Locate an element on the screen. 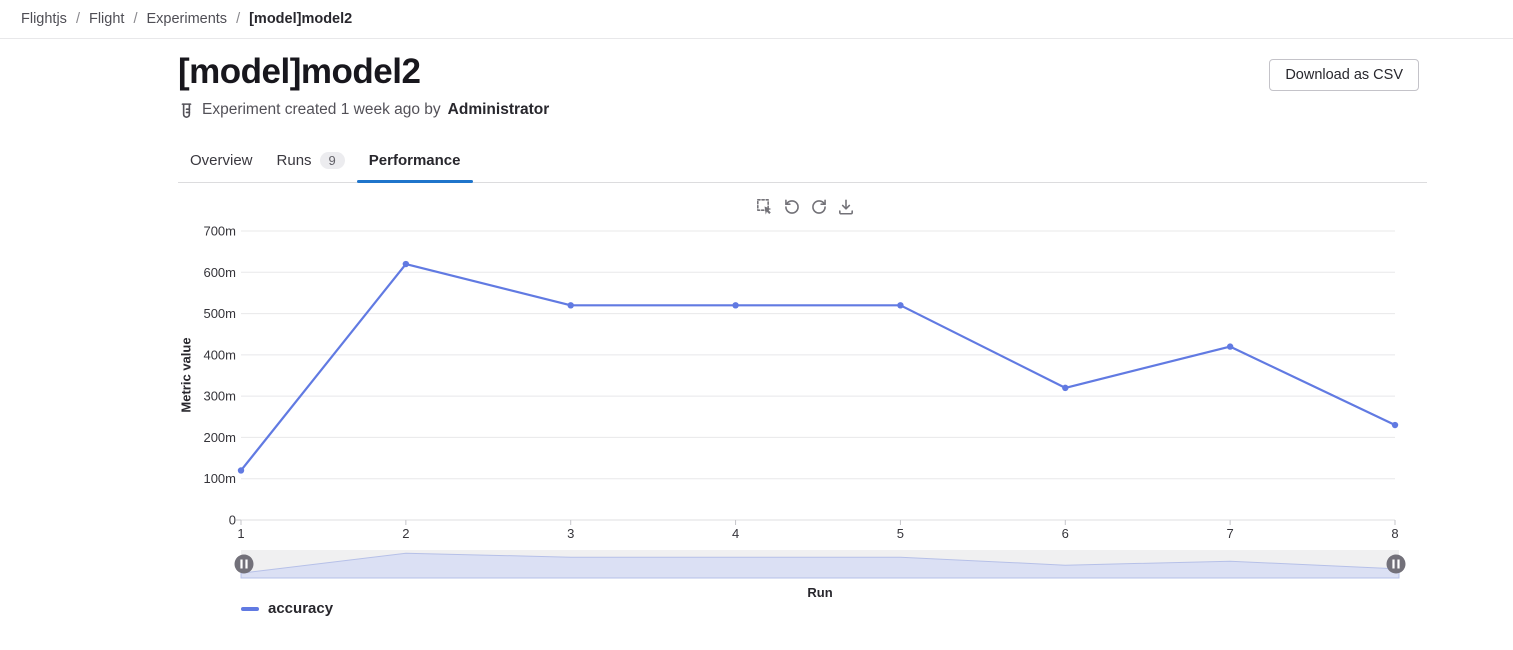 This screenshot has width=1513, height=650. svg-text: 300m is located at coordinates (219, 396).